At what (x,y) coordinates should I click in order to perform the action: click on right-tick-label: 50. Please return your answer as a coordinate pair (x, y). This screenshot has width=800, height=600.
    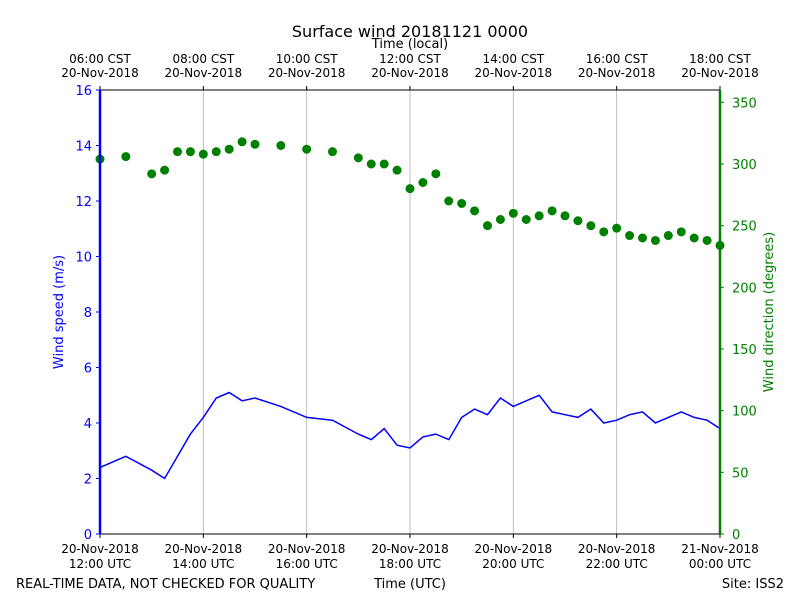
    Looking at the image, I should click on (740, 473).